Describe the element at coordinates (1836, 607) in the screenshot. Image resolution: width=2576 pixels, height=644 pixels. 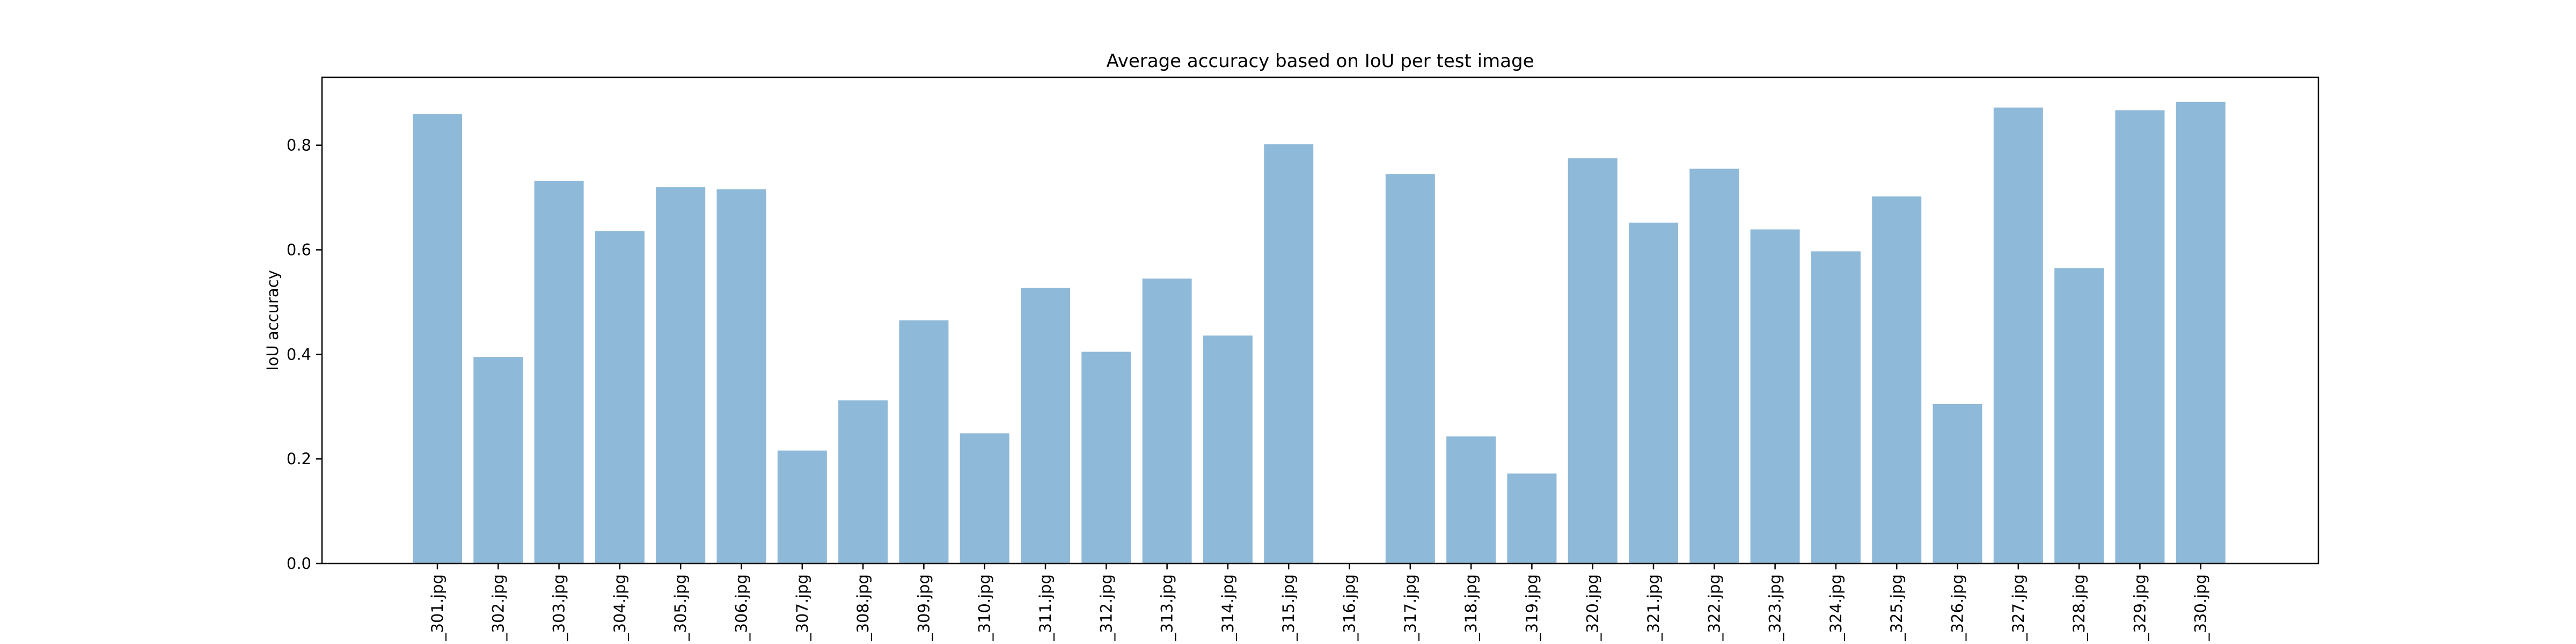
I see `x-tick-label: _324.jpg` at that location.